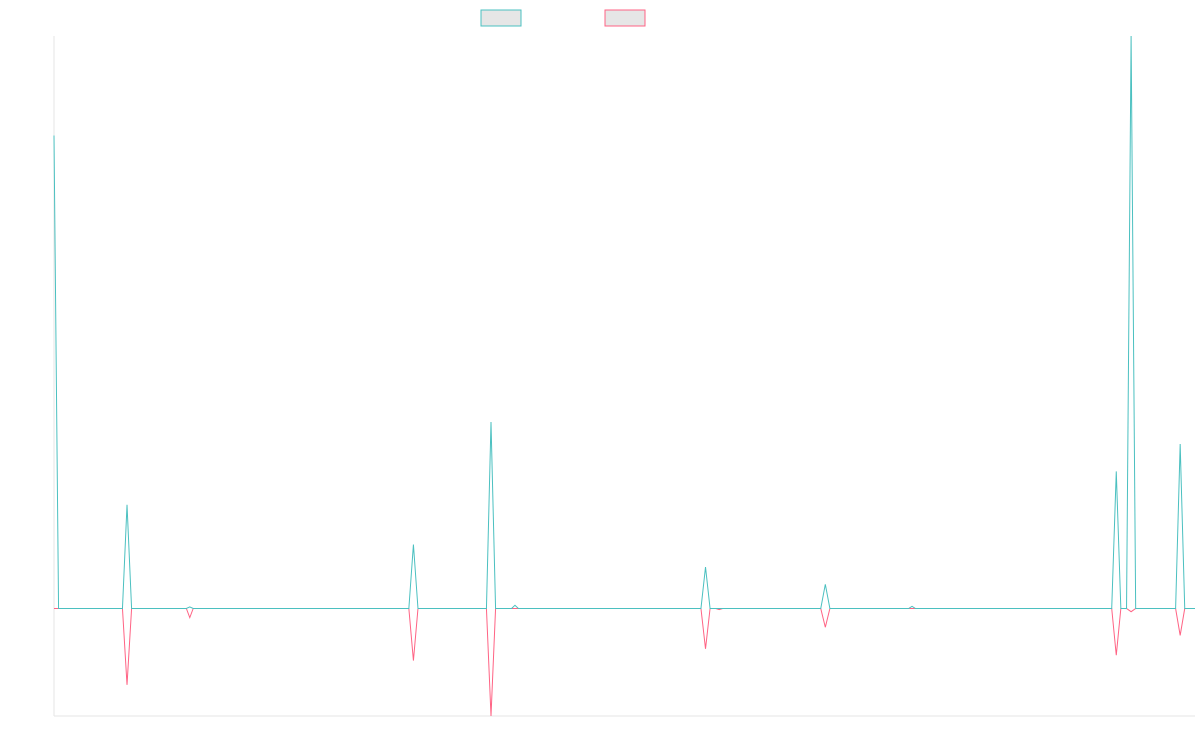  Describe the element at coordinates (563, 18) in the screenshot. I see `legend` at that location.